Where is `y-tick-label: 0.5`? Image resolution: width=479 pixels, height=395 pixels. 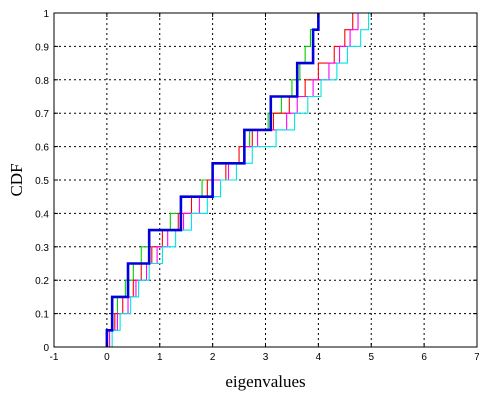 y-tick-label: 0.5 is located at coordinates (42, 181).